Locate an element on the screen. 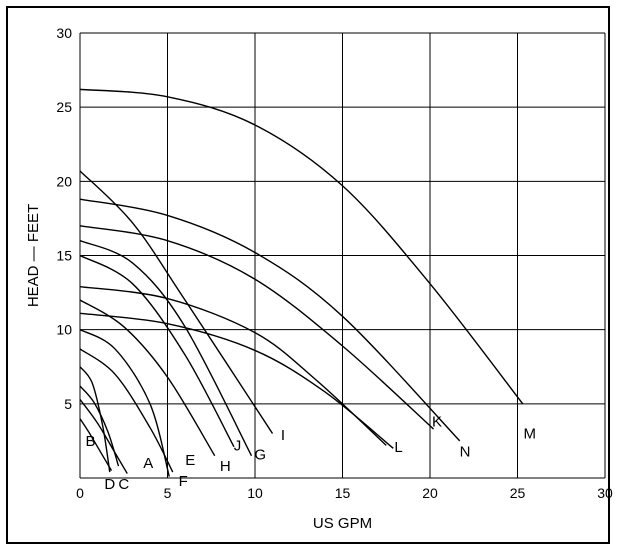  curve-label-n: N is located at coordinates (465, 451).